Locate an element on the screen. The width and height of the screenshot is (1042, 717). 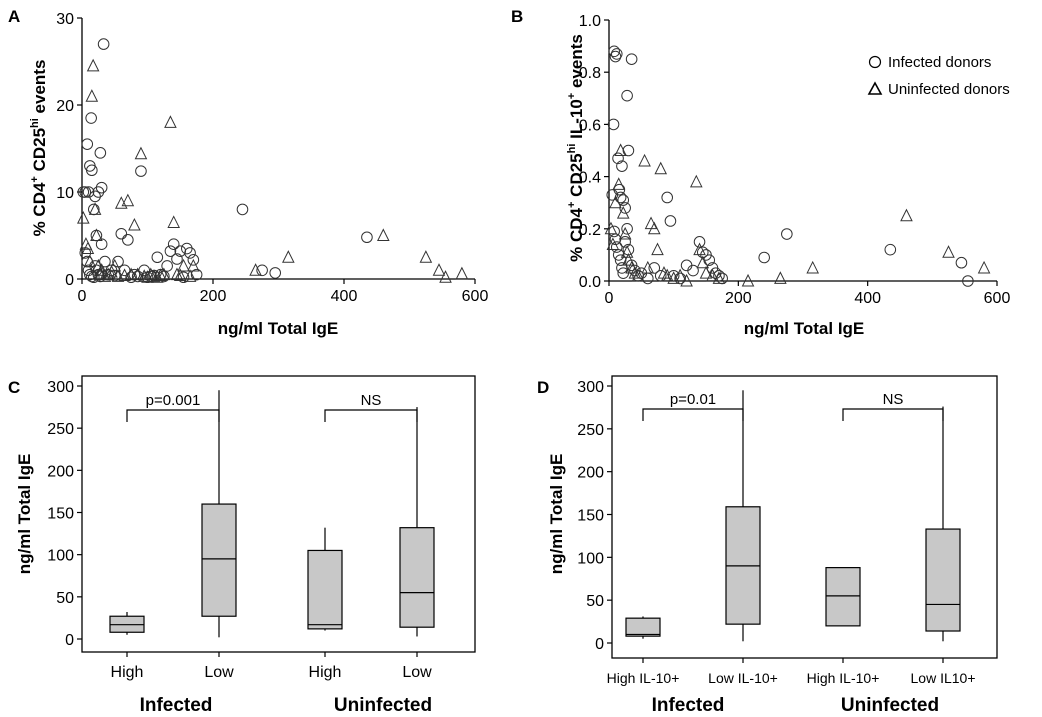
panel-a-xlabel: ng/ml Total IgE is located at coordinates (278, 328).